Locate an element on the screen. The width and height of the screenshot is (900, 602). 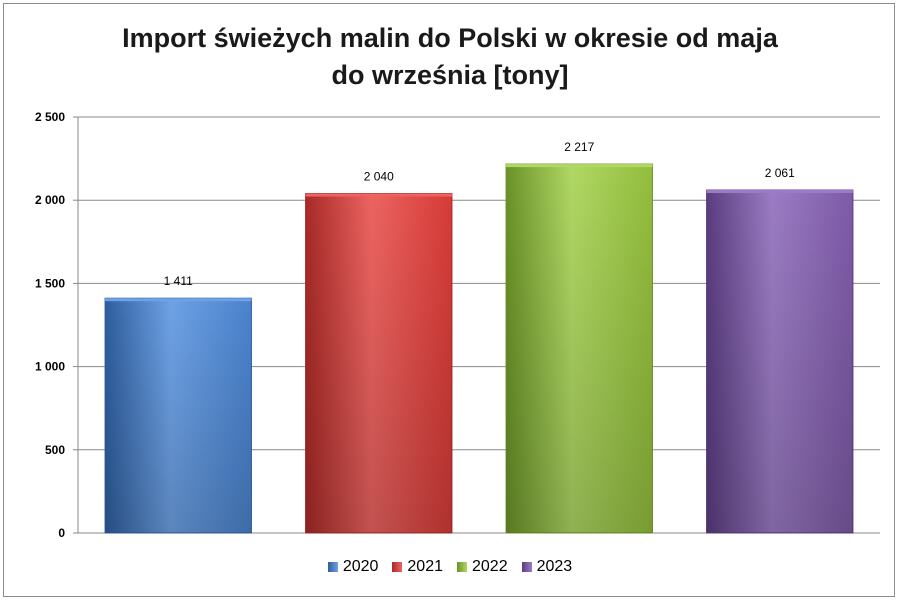
chart-legend: 2020 2021 2022 2023 is located at coordinates (450, 567).